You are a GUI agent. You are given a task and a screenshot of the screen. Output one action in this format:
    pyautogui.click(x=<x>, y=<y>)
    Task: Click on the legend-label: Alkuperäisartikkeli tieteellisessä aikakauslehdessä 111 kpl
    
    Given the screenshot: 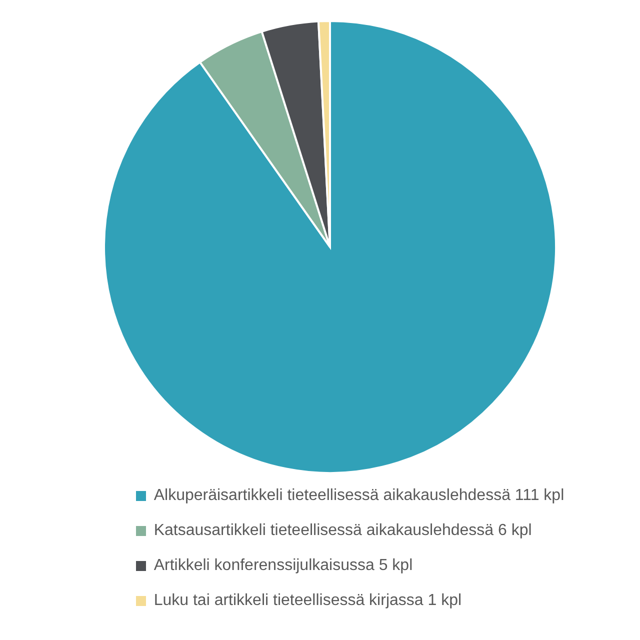 What is the action you would take?
    pyautogui.click(x=359, y=495)
    